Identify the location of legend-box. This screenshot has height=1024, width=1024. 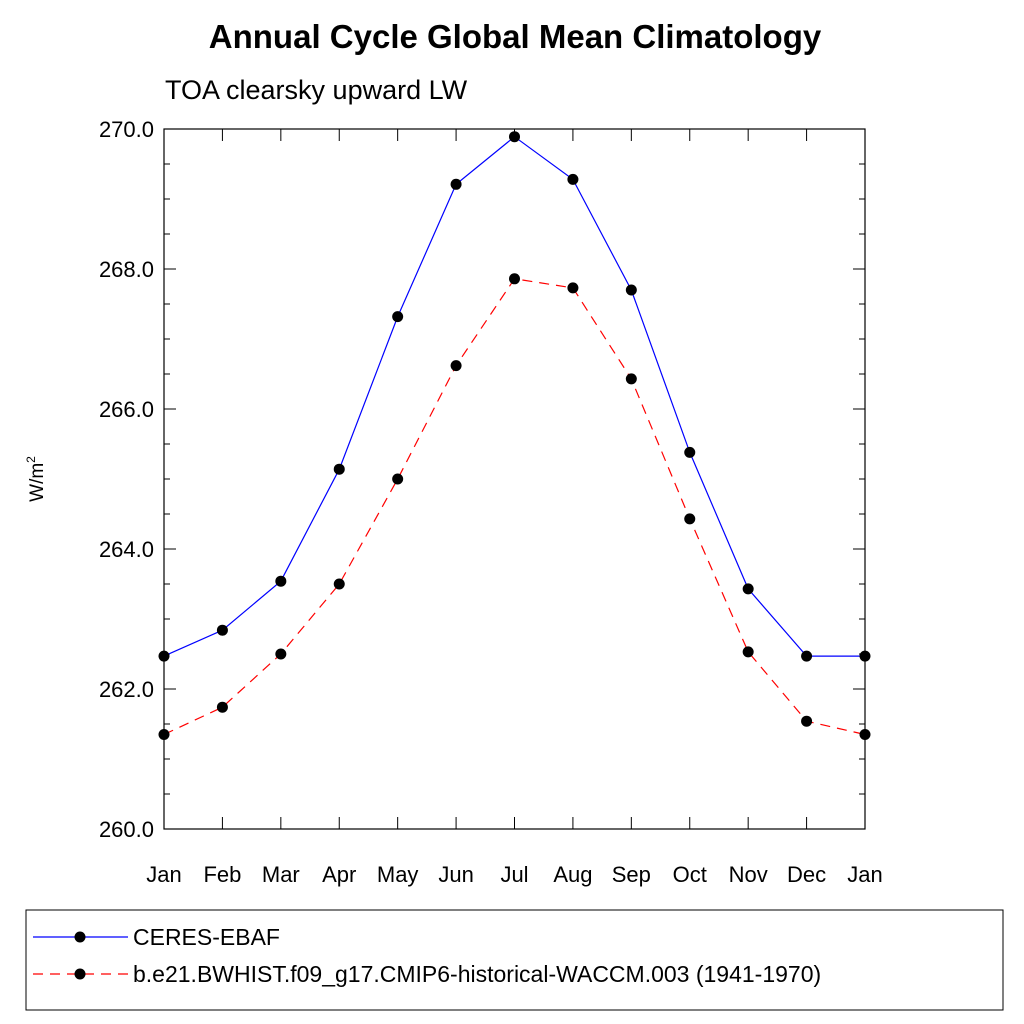
(514, 960).